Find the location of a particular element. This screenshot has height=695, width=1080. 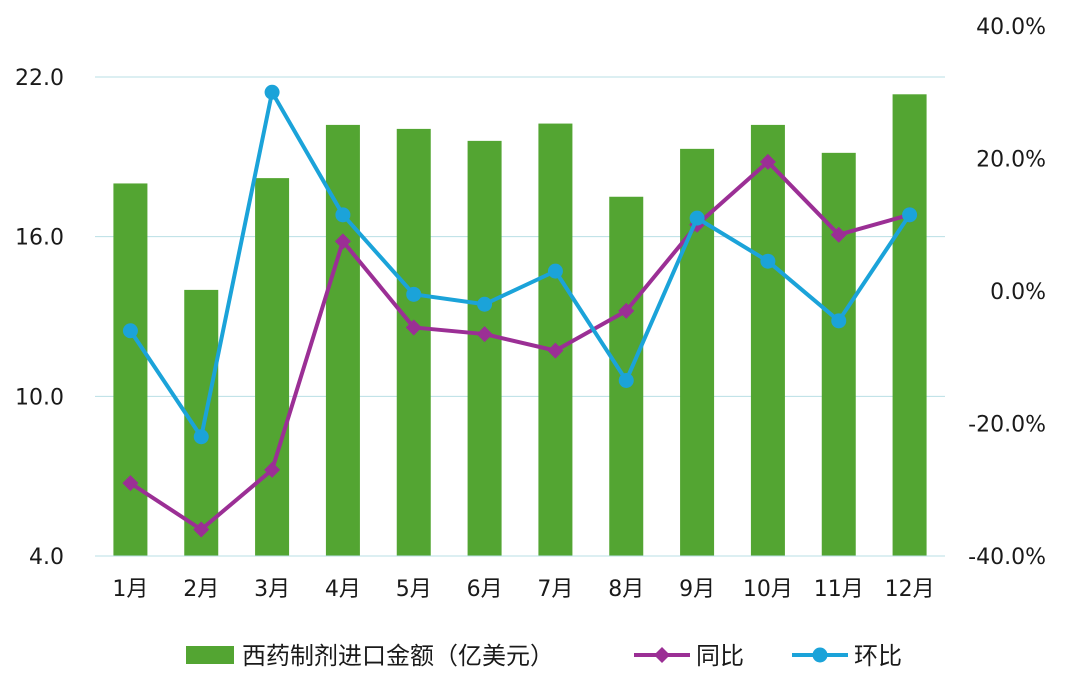

legend-swatch-bar is located at coordinates (210, 655).